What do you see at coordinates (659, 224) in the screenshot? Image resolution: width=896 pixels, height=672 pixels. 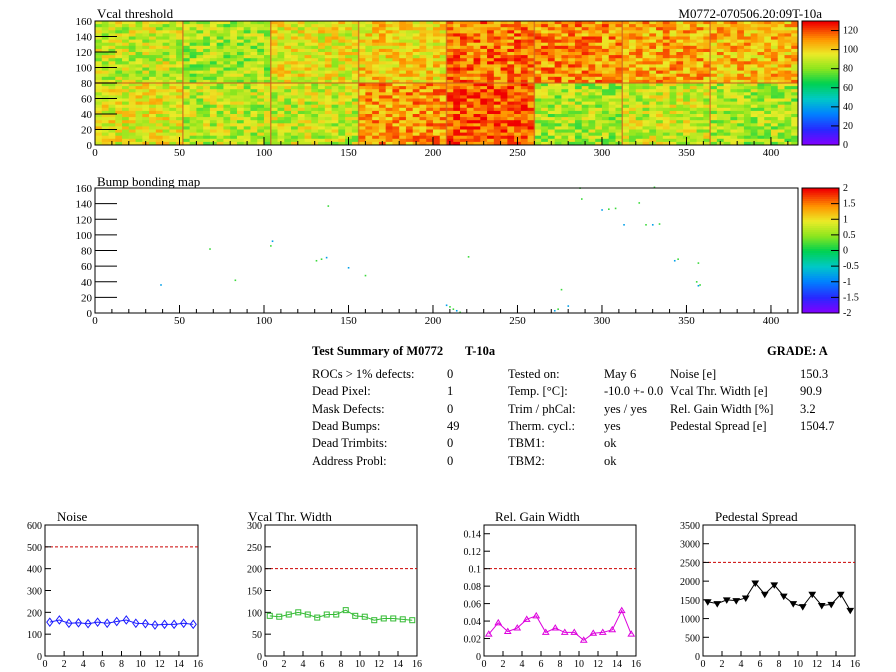 I see `dead-bump-point` at bounding box center [659, 224].